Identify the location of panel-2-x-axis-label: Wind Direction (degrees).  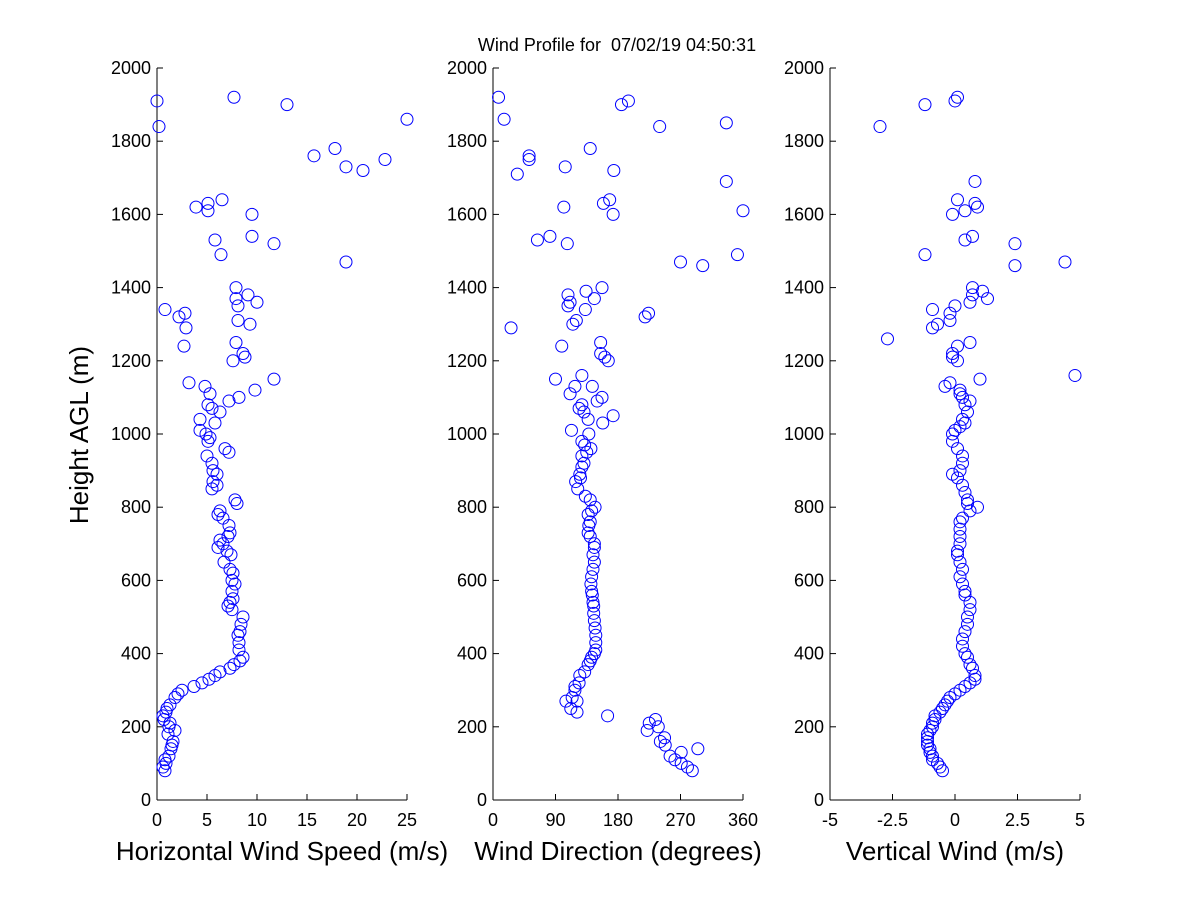
(618, 851).